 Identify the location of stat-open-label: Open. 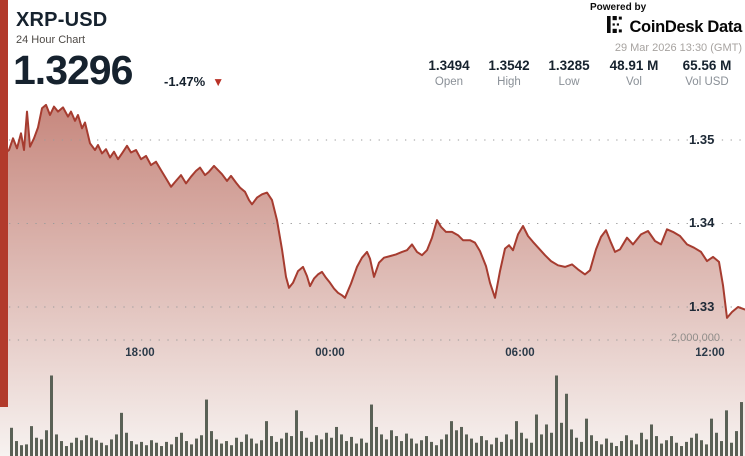
(449, 82).